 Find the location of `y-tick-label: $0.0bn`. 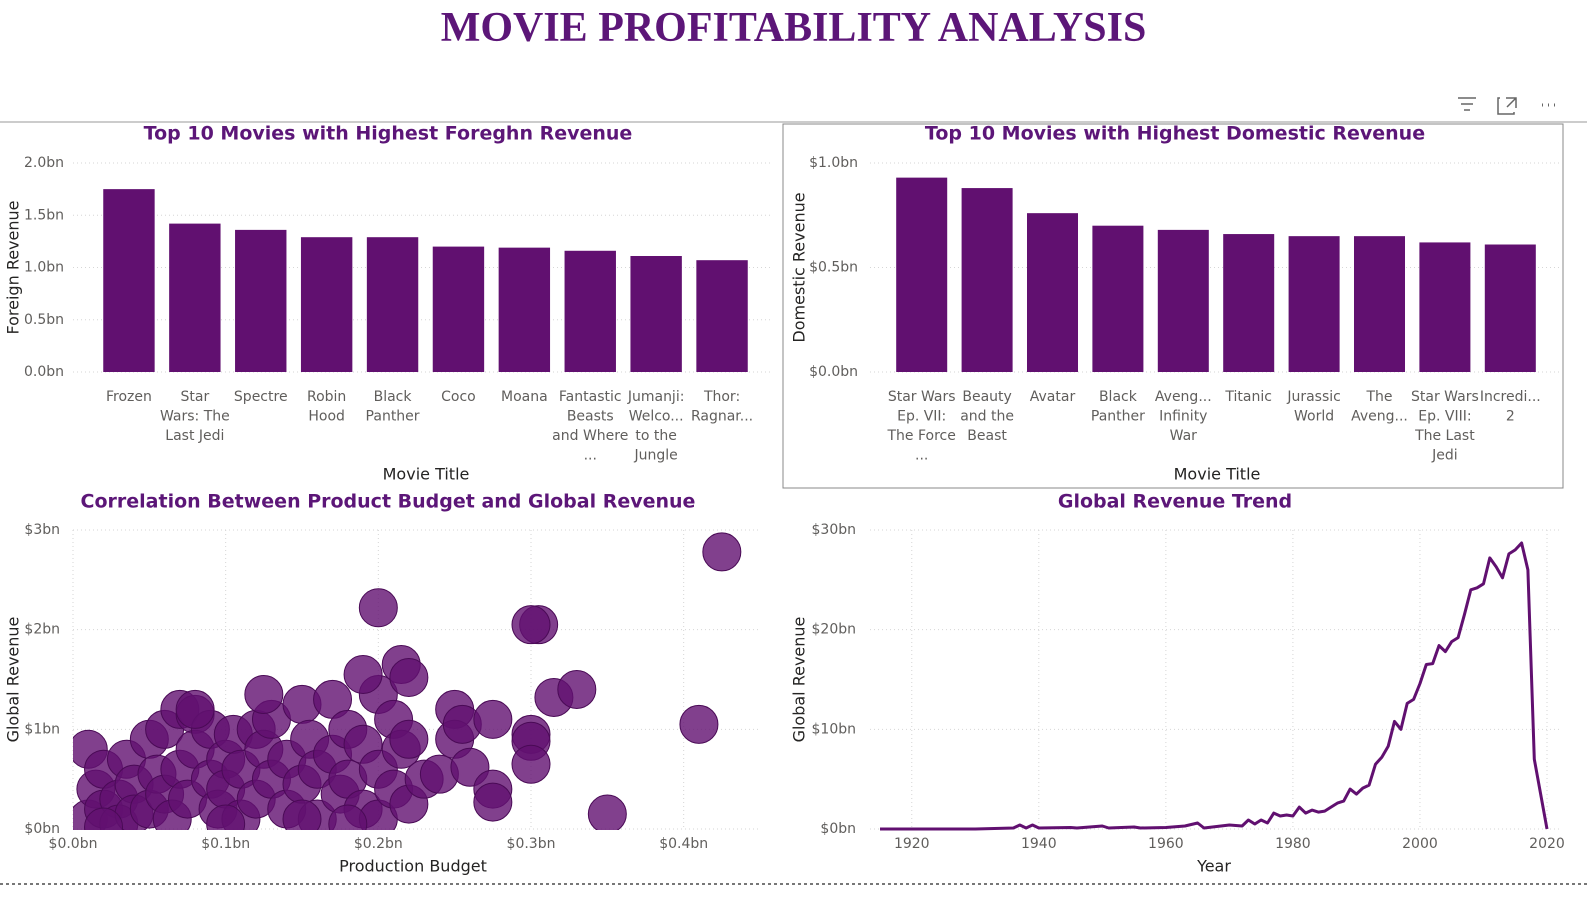

y-tick-label: $0.0bn is located at coordinates (833, 372).